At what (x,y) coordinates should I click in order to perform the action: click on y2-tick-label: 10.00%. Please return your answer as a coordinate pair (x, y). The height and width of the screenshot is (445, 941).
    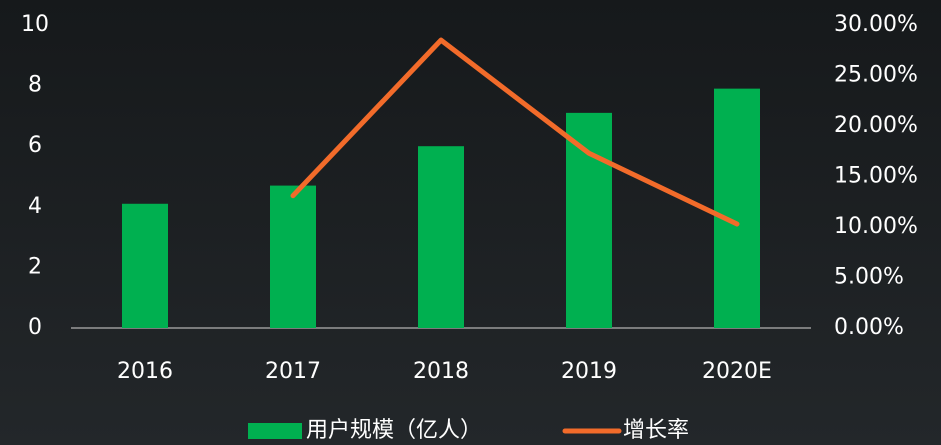
    Looking at the image, I should click on (876, 226).